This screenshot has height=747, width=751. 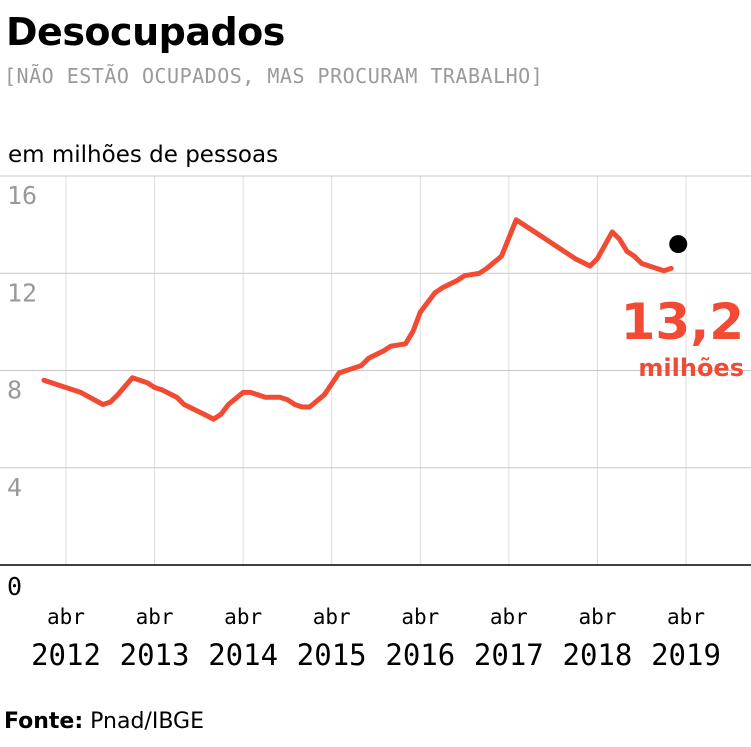 I want to click on x-tick-month-2017: abr, so click(x=509, y=617).